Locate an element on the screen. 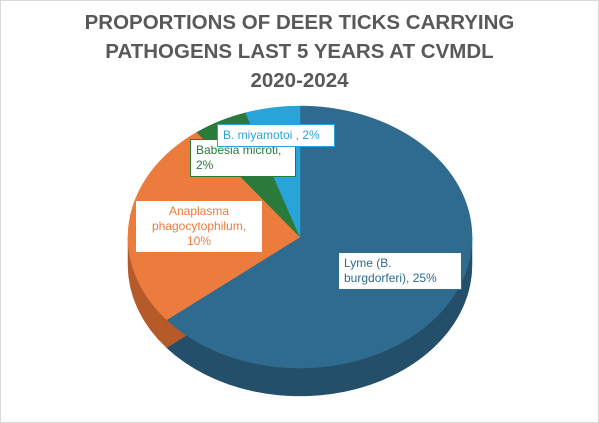 Image resolution: width=599 pixels, height=423 pixels. data-label-0-line-1: burgdorferi), 25% is located at coordinates (390, 278).